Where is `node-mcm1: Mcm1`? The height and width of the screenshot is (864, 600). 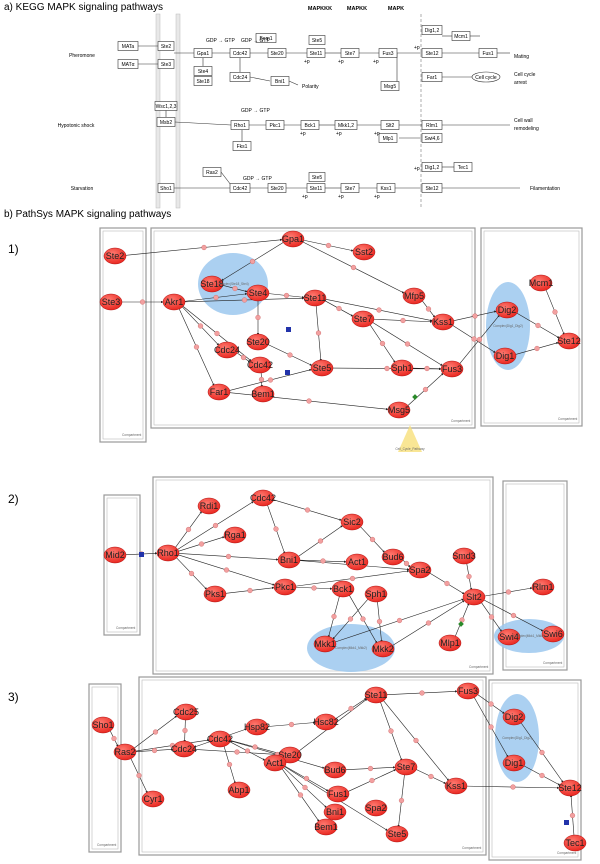
node-mcm1: Mcm1 is located at coordinates (541, 283).